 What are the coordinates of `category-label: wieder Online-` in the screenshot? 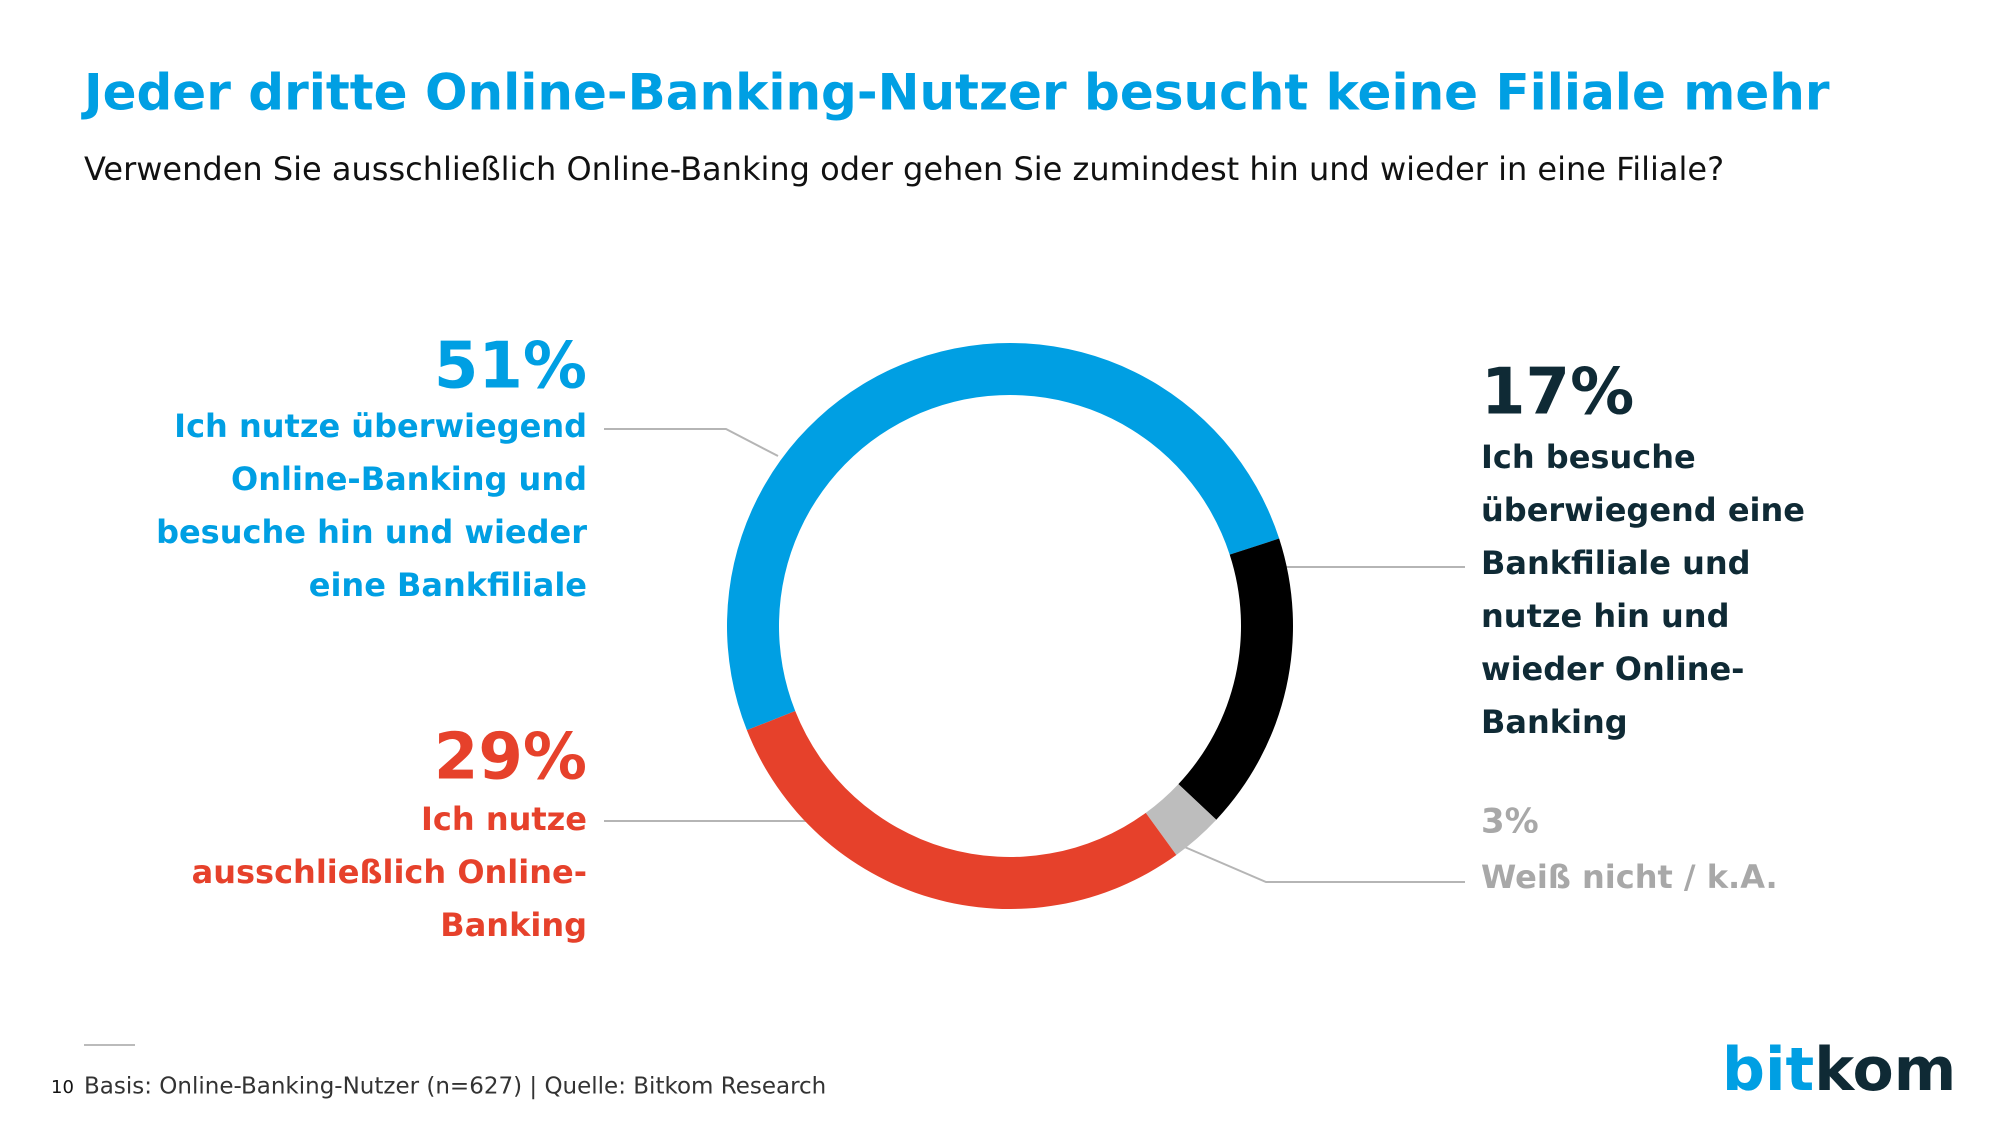 It's located at (1612, 669).